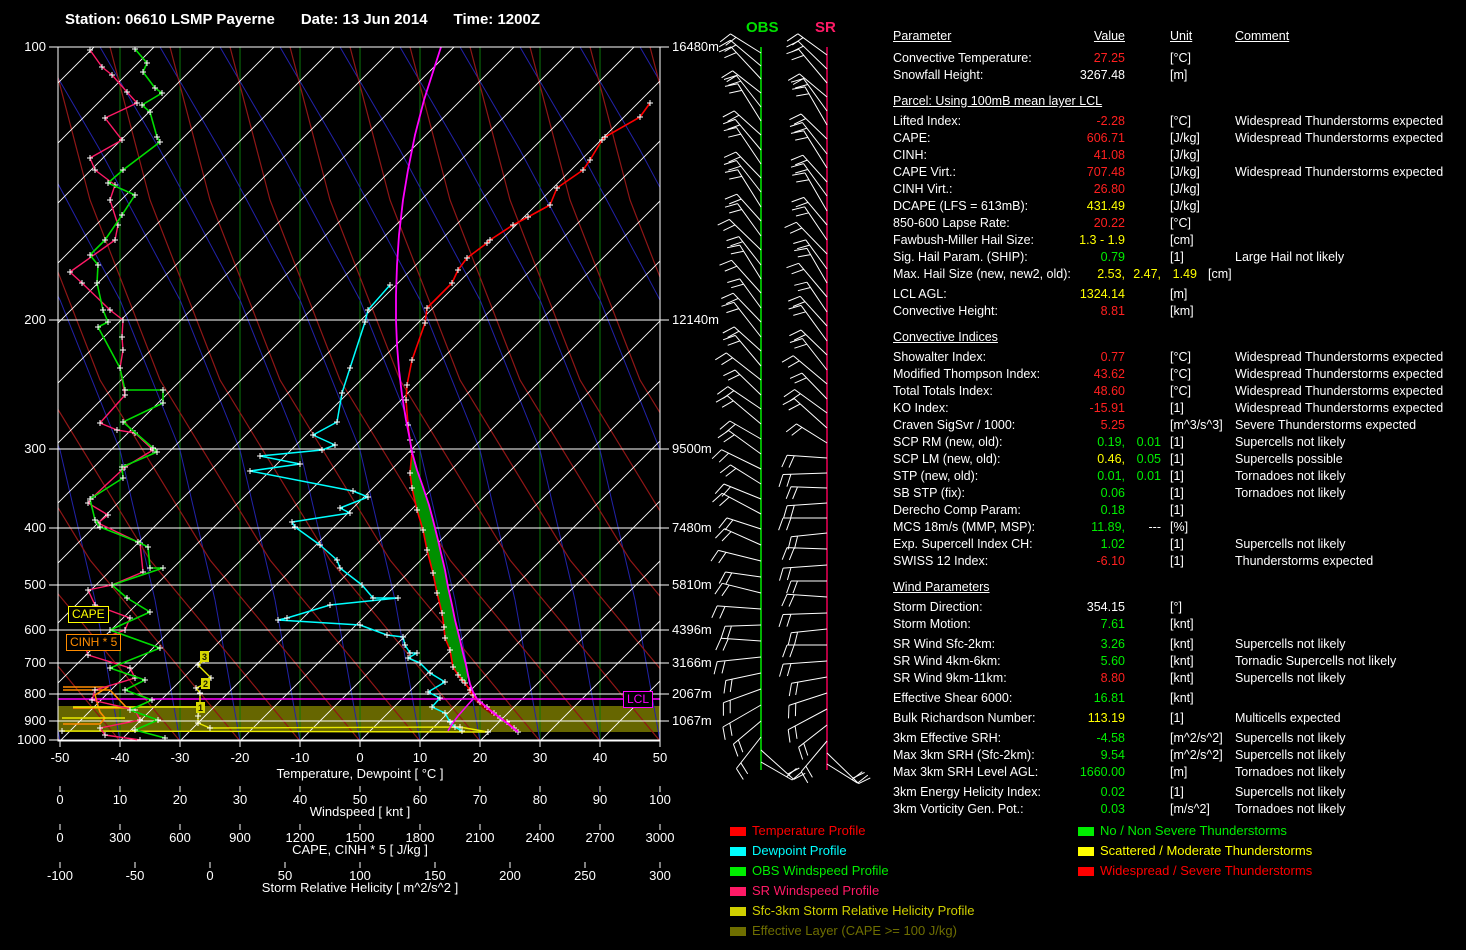  Describe the element at coordinates (1339, 374) in the screenshot. I see `param-comment: Widespread Thunderstorms expected` at that location.